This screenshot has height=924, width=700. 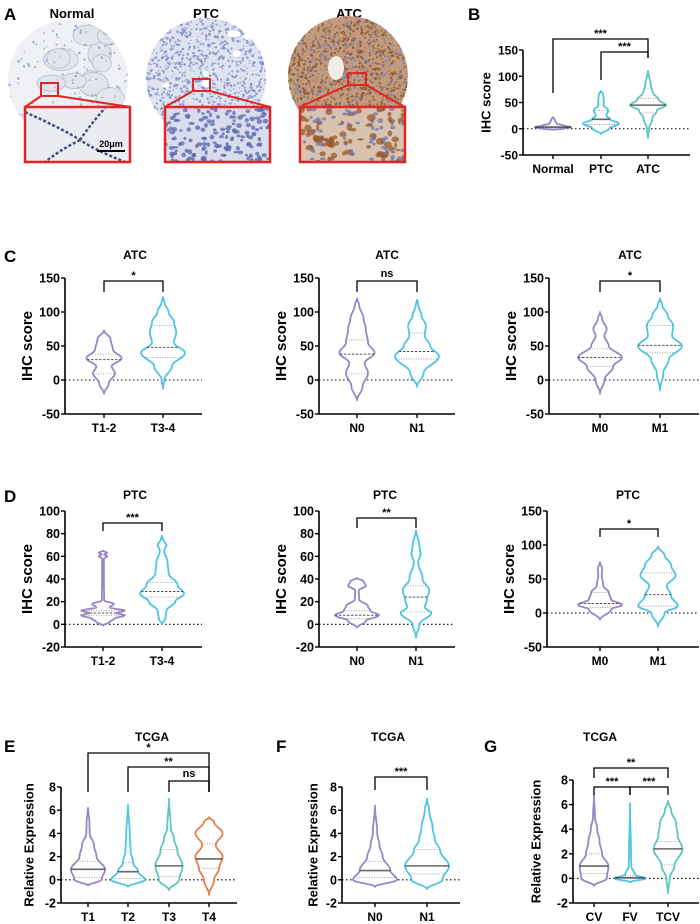 I want to click on violin-tcv, so click(x=668, y=847).